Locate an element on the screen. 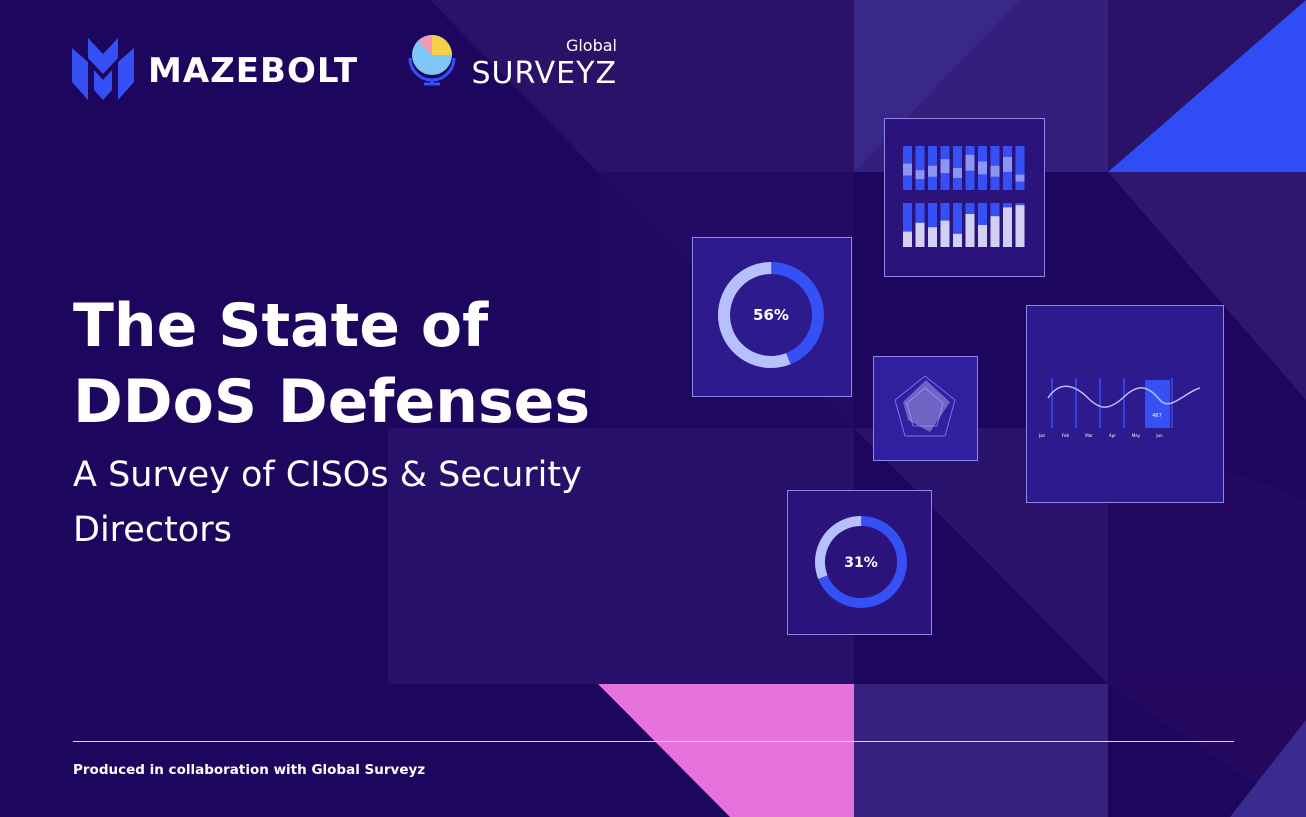 The height and width of the screenshot is (817, 1306). month-label: May is located at coordinates (1136, 435).